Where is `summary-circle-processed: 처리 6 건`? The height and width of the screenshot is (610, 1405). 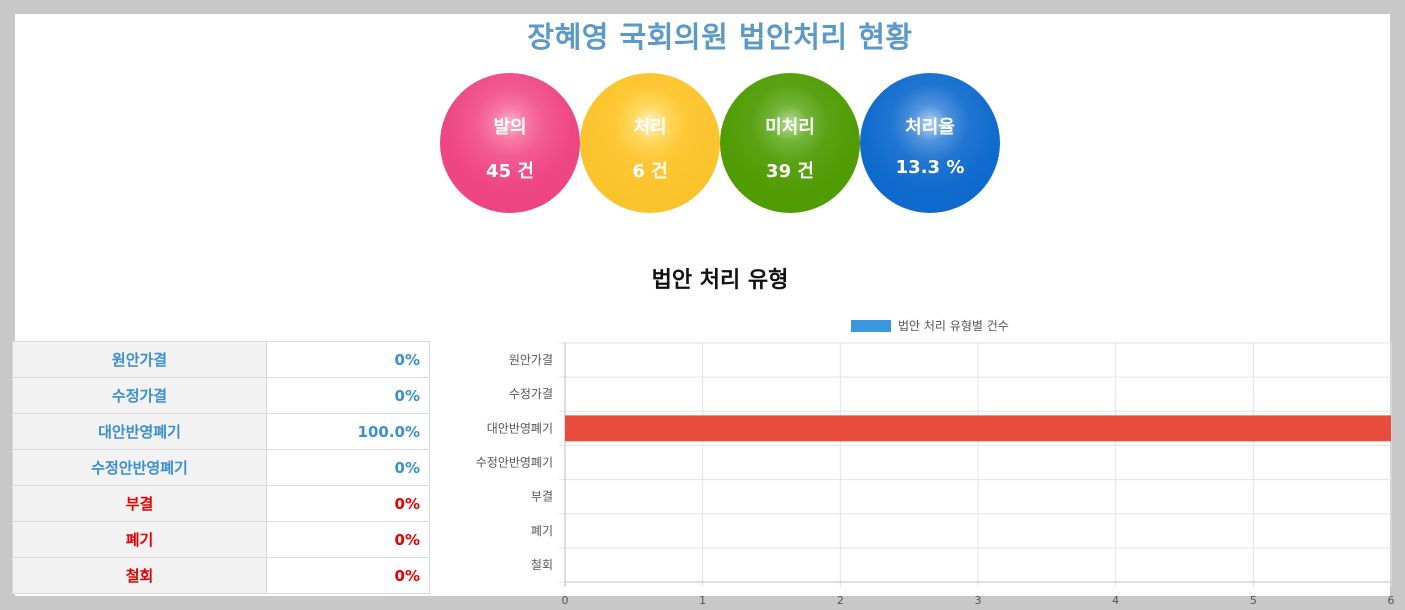
summary-circle-processed: 처리 6 건 is located at coordinates (650, 143).